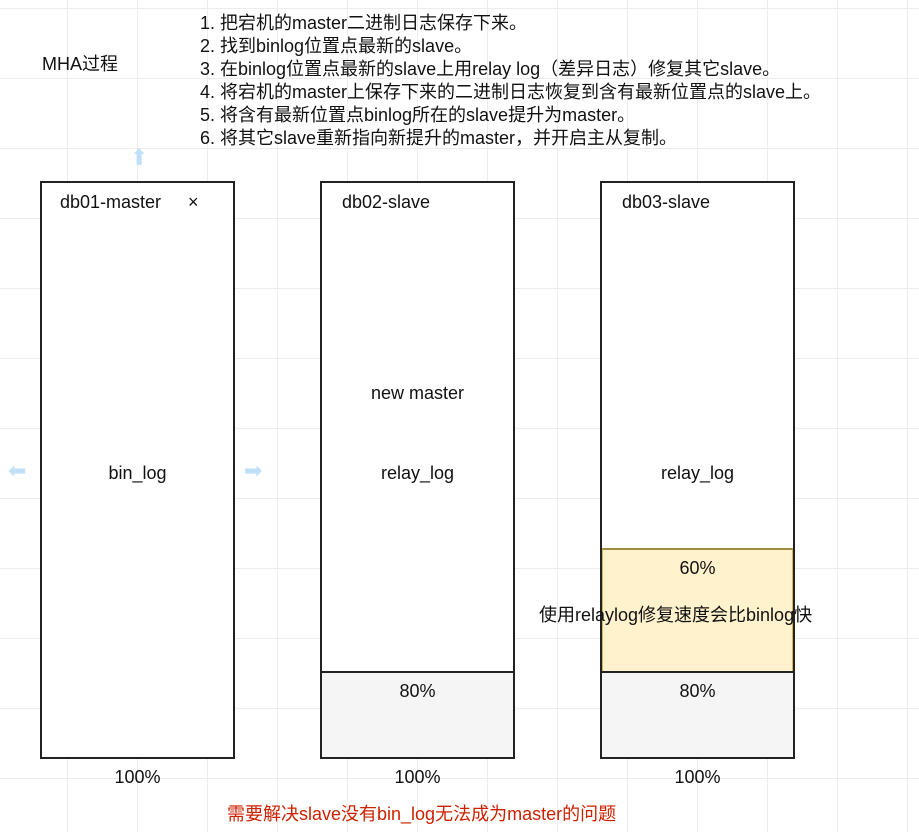 This screenshot has width=919, height=832. I want to click on node-name: db03-slave, so click(666, 202).